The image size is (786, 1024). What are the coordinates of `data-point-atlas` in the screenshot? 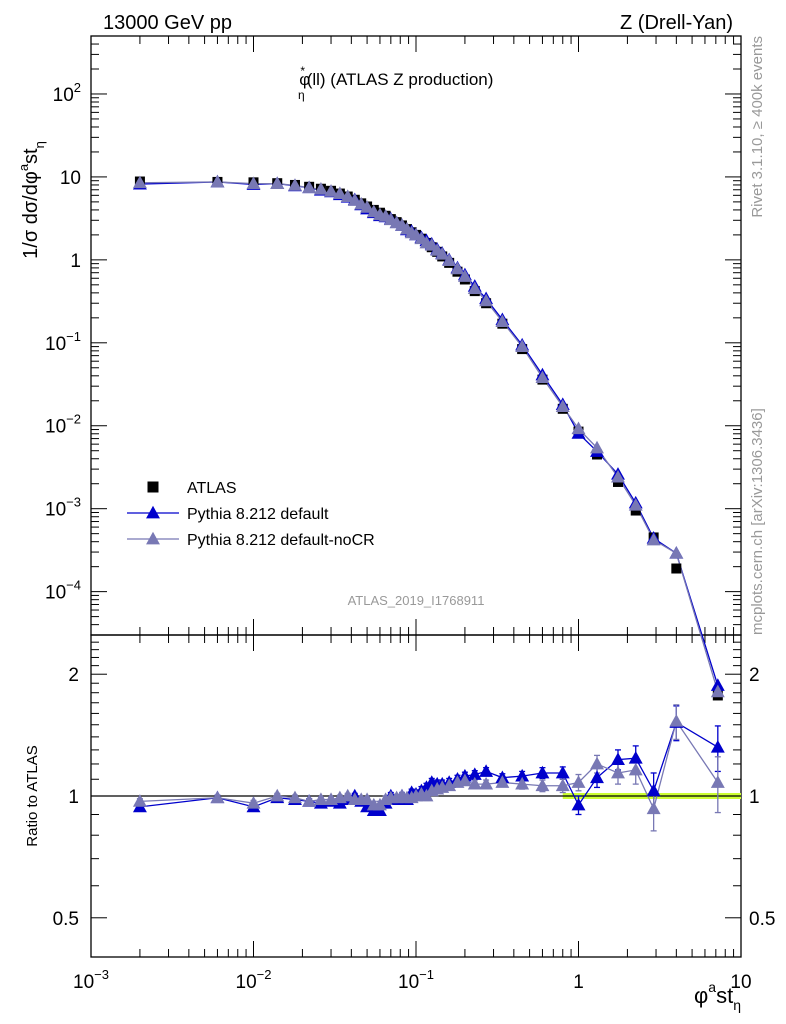 It's located at (676, 568).